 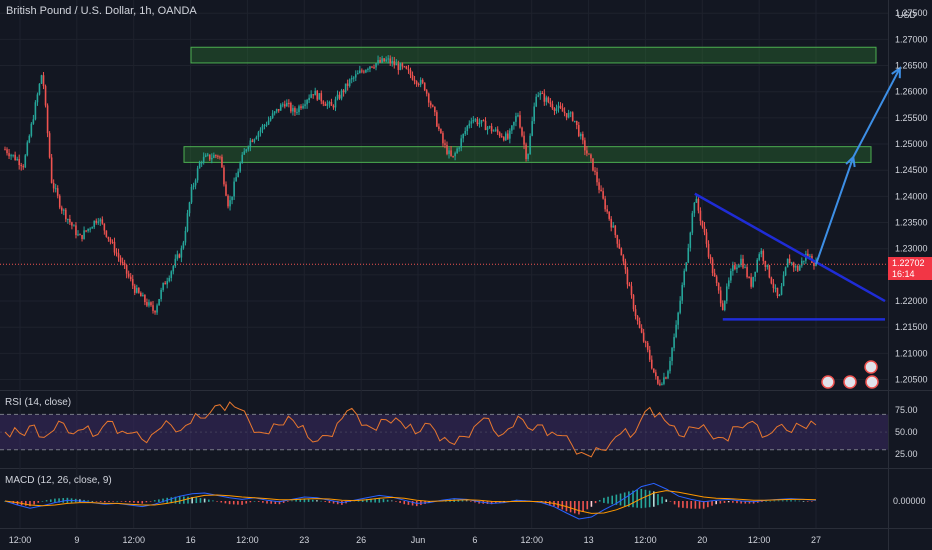 What do you see at coordinates (58, 480) in the screenshot?
I see `macd-title: MACD (12, 26, close, 9)` at bounding box center [58, 480].